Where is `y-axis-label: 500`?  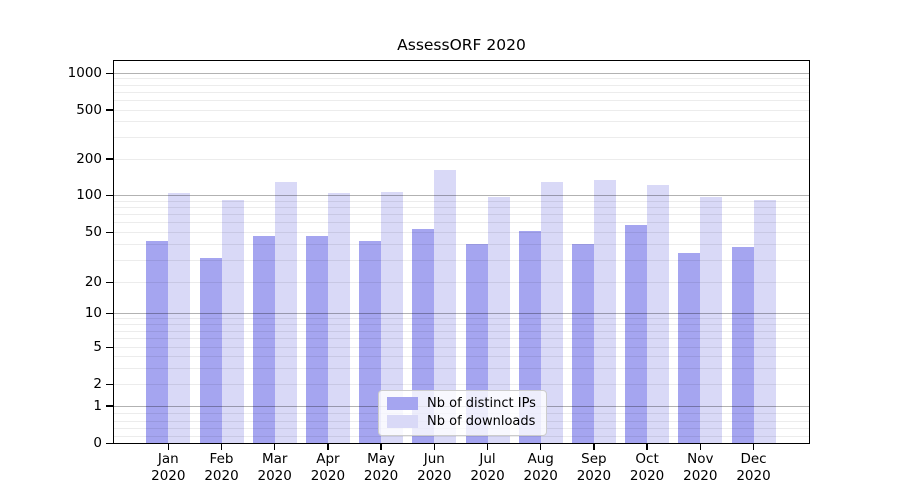
y-axis-label: 500 is located at coordinates (89, 109).